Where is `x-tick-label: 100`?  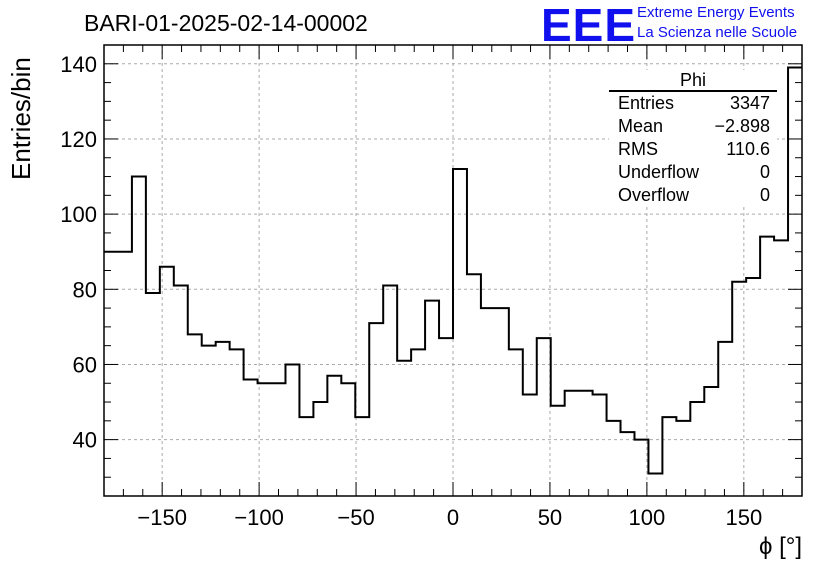
x-tick-label: 100 is located at coordinates (647, 517).